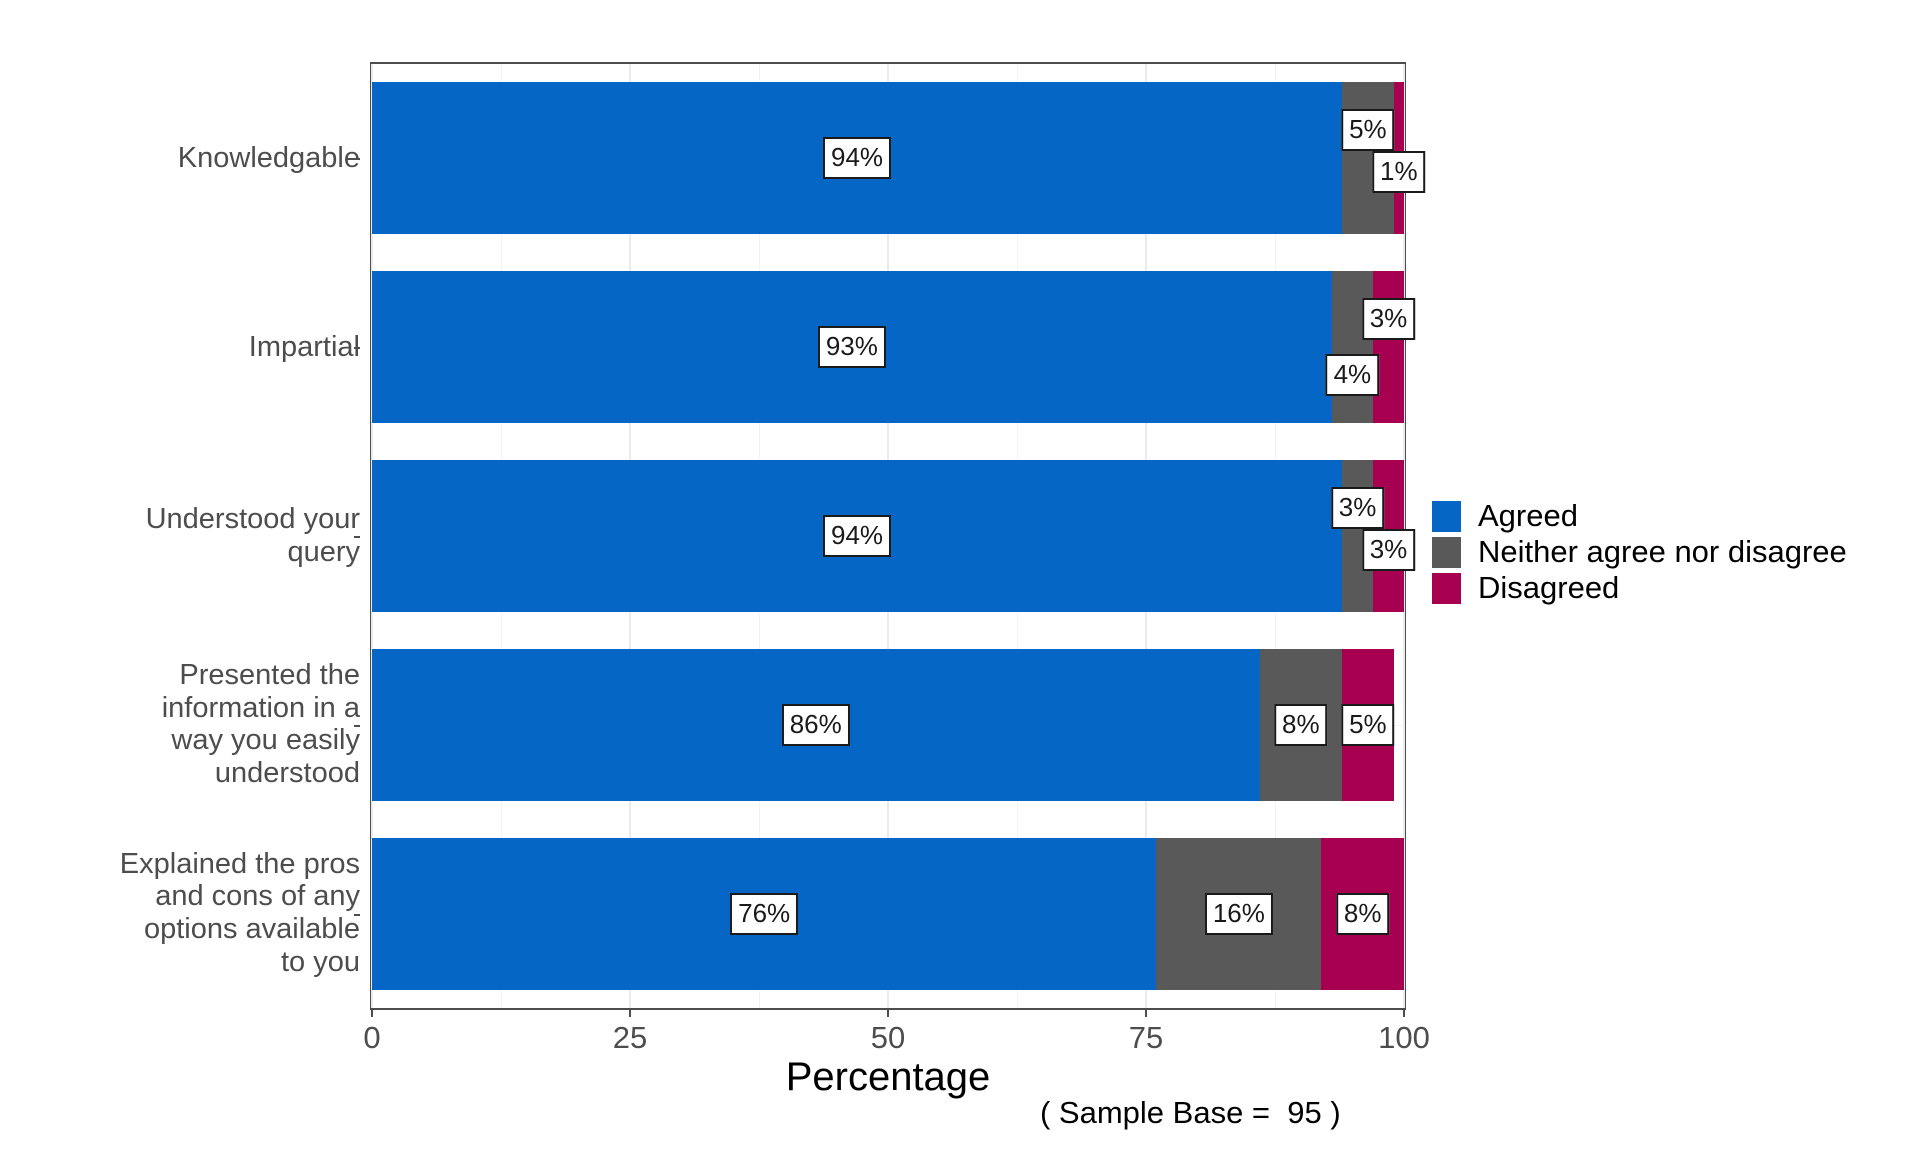  I want to click on y-axis-category-label: Impartial, so click(180, 347).